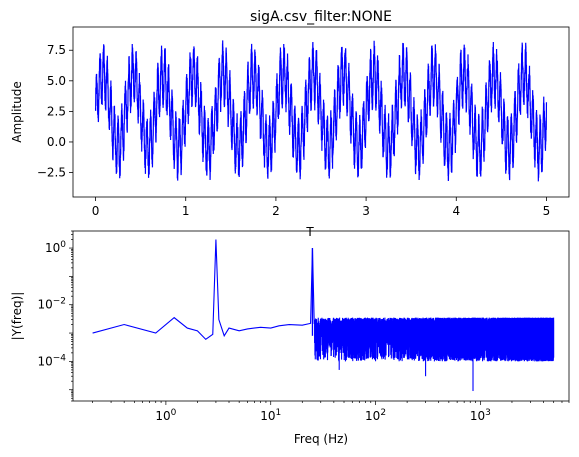 Image resolution: width=579 pixels, height=457 pixels. Describe the element at coordinates (186, 211) in the screenshot. I see `top-x-tick-label: 1` at that location.